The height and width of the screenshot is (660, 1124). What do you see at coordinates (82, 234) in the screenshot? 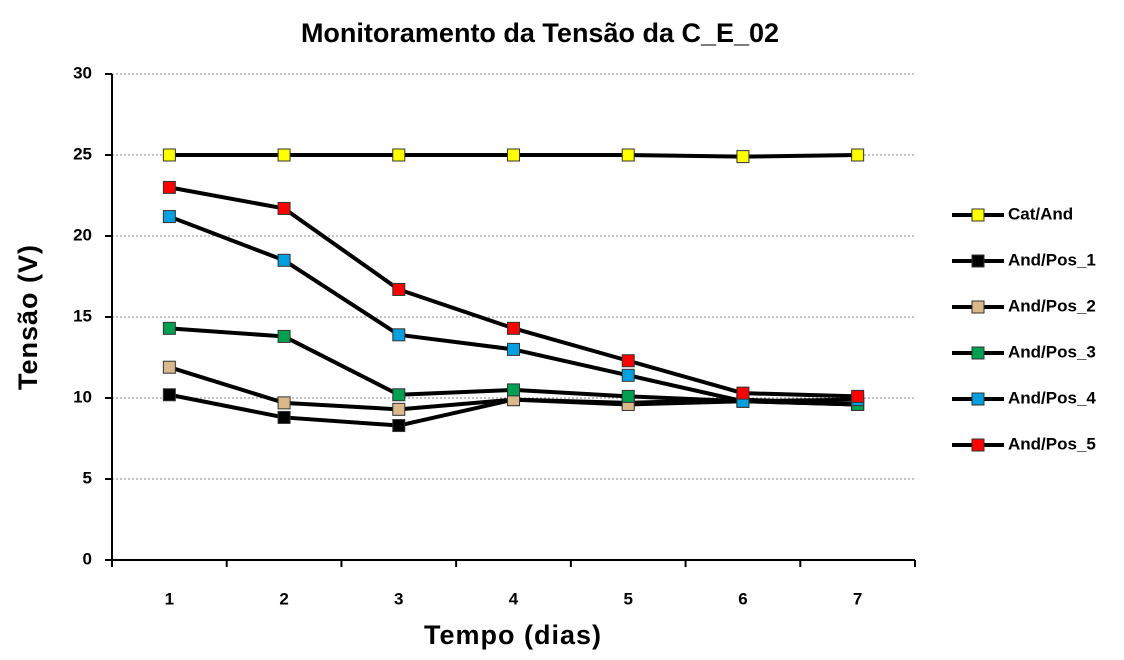
I see `y-tick-label: 20` at bounding box center [82, 234].